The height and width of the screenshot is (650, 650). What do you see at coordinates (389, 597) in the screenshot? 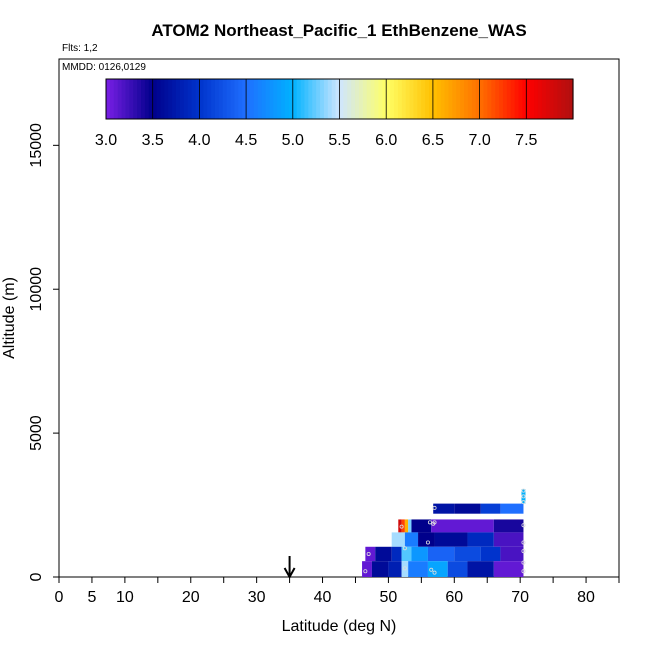
I see `x-tick-label: 50` at bounding box center [389, 597].